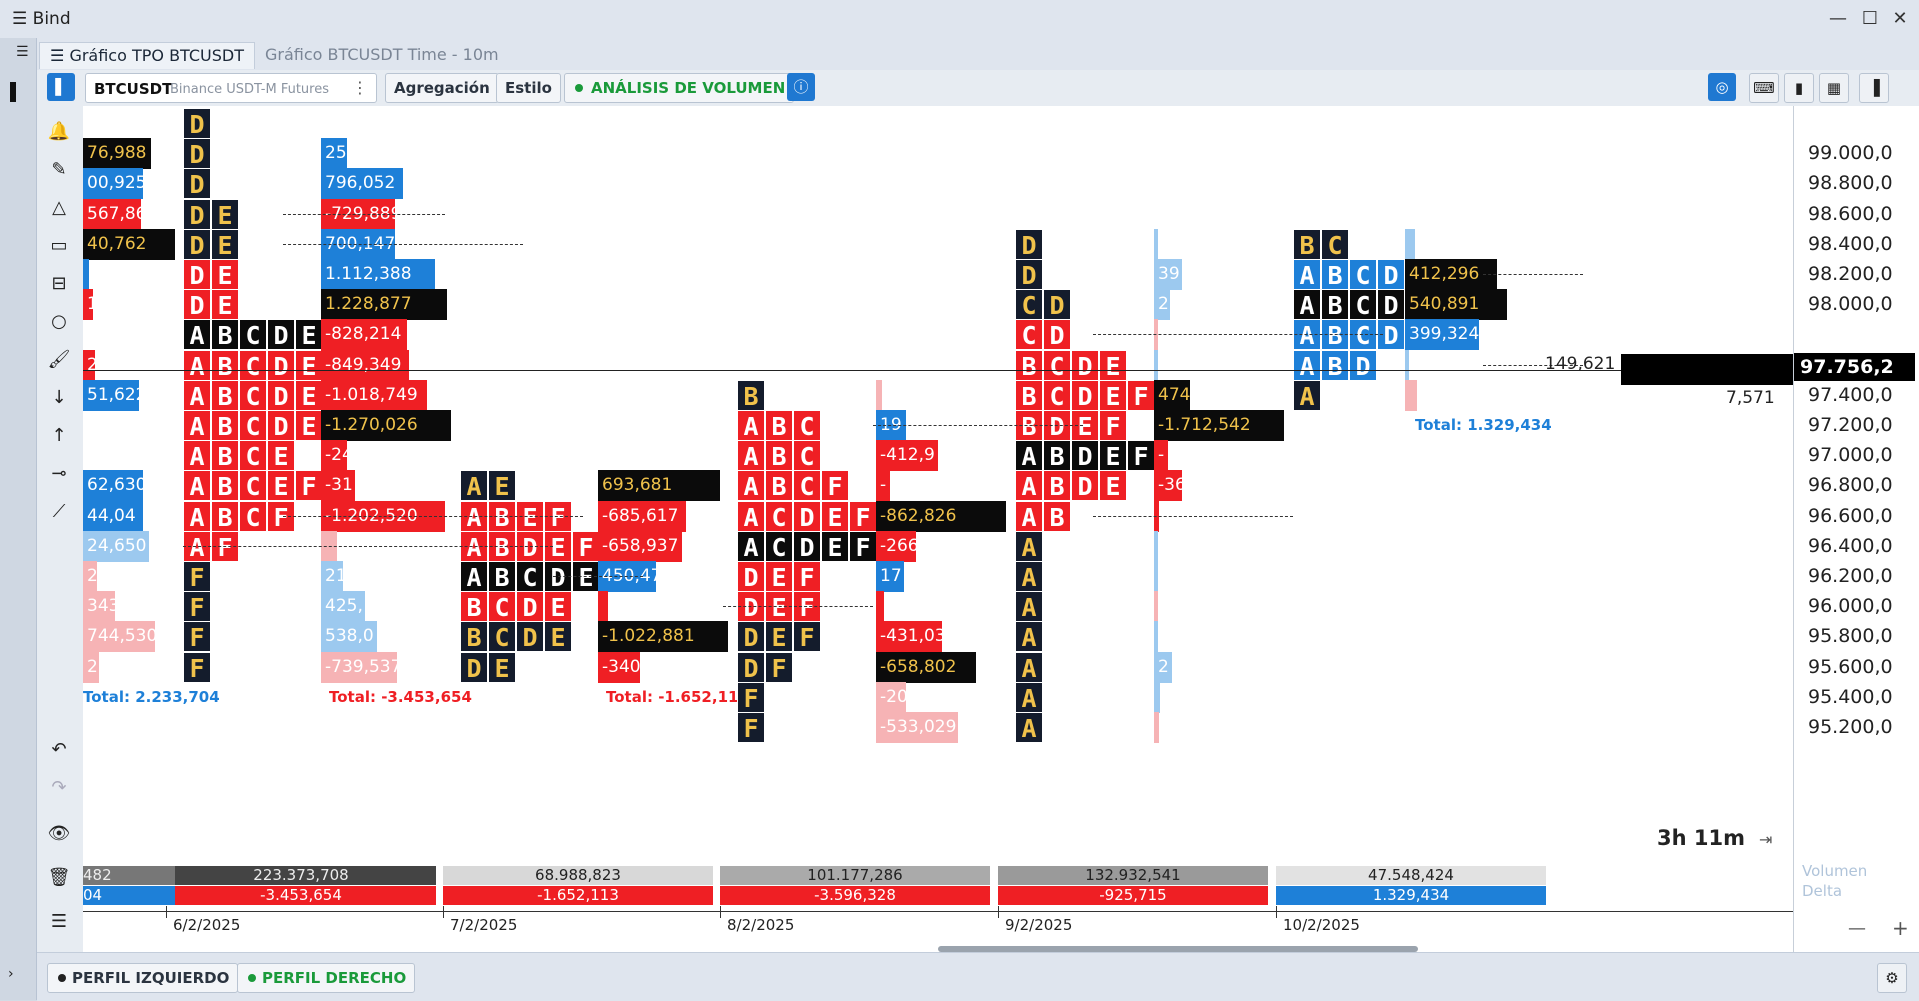 The height and width of the screenshot is (1001, 1919). I want to click on delta-bar: -685,617, so click(642, 516).